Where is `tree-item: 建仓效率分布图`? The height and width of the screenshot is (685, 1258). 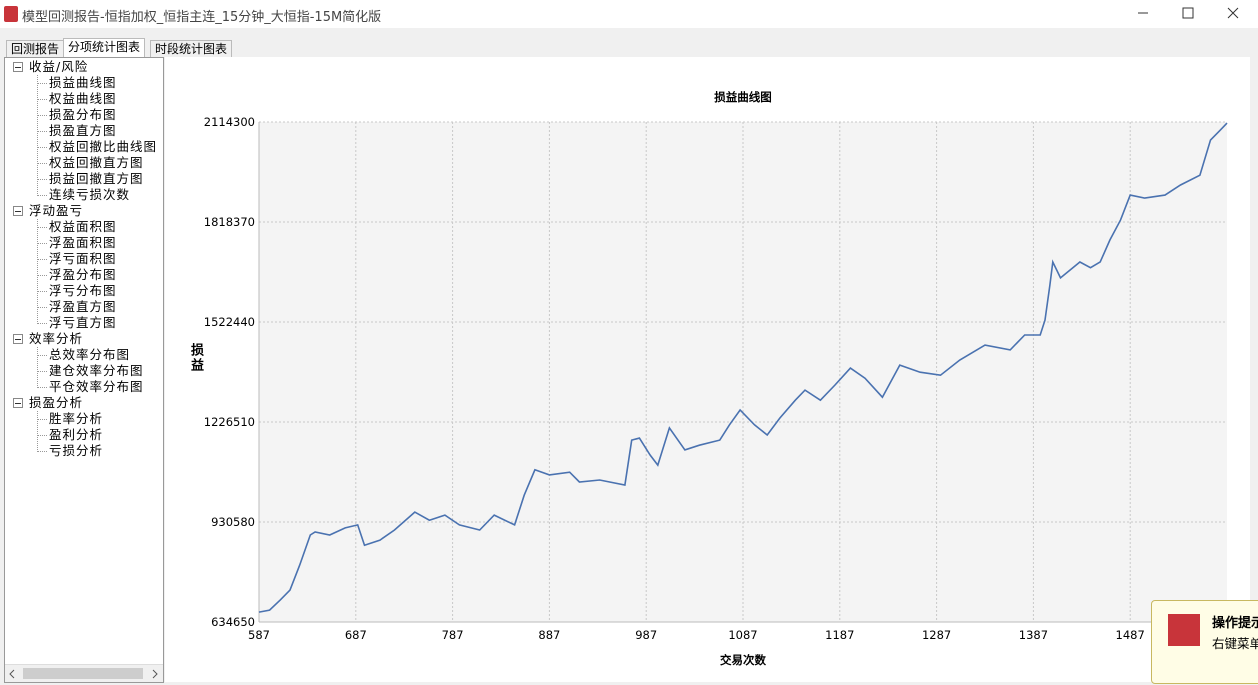 tree-item: 建仓效率分布图 is located at coordinates (96, 370).